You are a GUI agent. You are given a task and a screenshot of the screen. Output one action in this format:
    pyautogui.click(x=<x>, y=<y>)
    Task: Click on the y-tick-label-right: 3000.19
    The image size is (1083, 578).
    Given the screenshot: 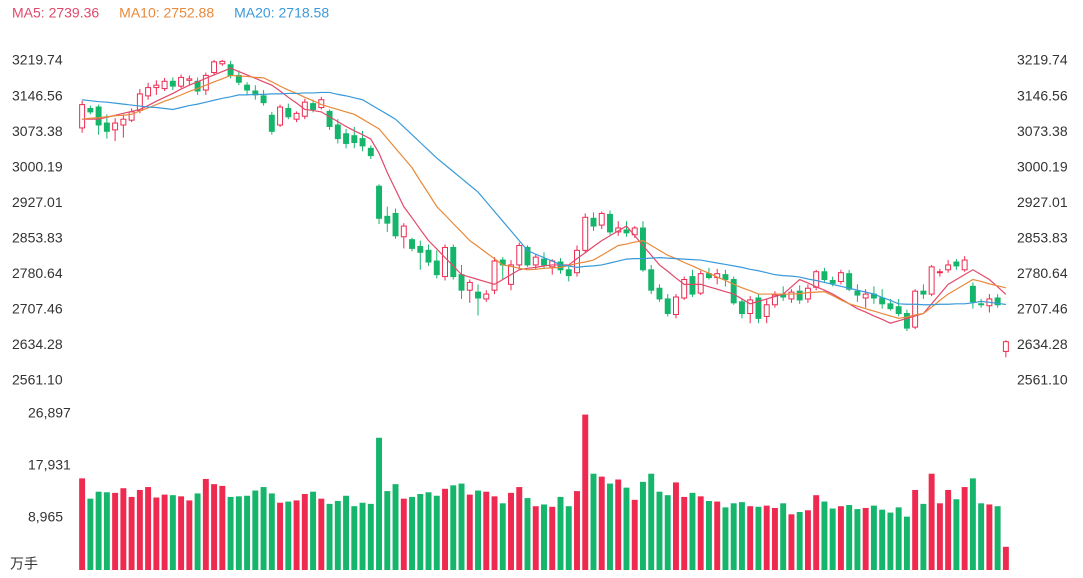 What is the action you would take?
    pyautogui.click(x=1042, y=166)
    